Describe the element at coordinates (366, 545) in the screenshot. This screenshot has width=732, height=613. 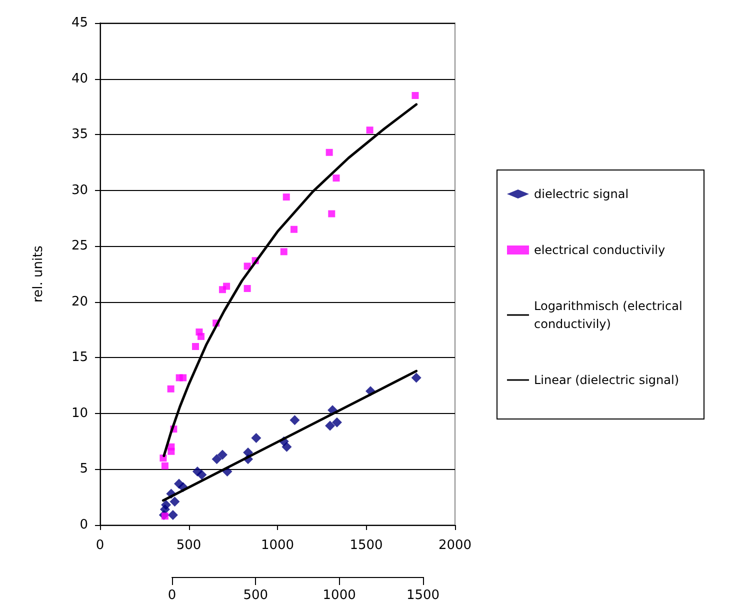
I see `x-tick-label: 1500` at that location.